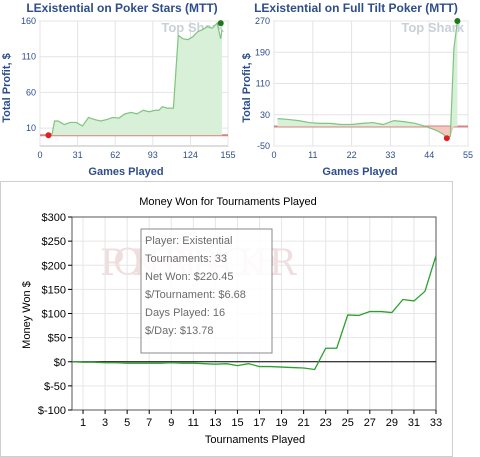 The image size is (480, 457). Describe the element at coordinates (60, 363) in the screenshot. I see `y-tick-label: $0` at that location.